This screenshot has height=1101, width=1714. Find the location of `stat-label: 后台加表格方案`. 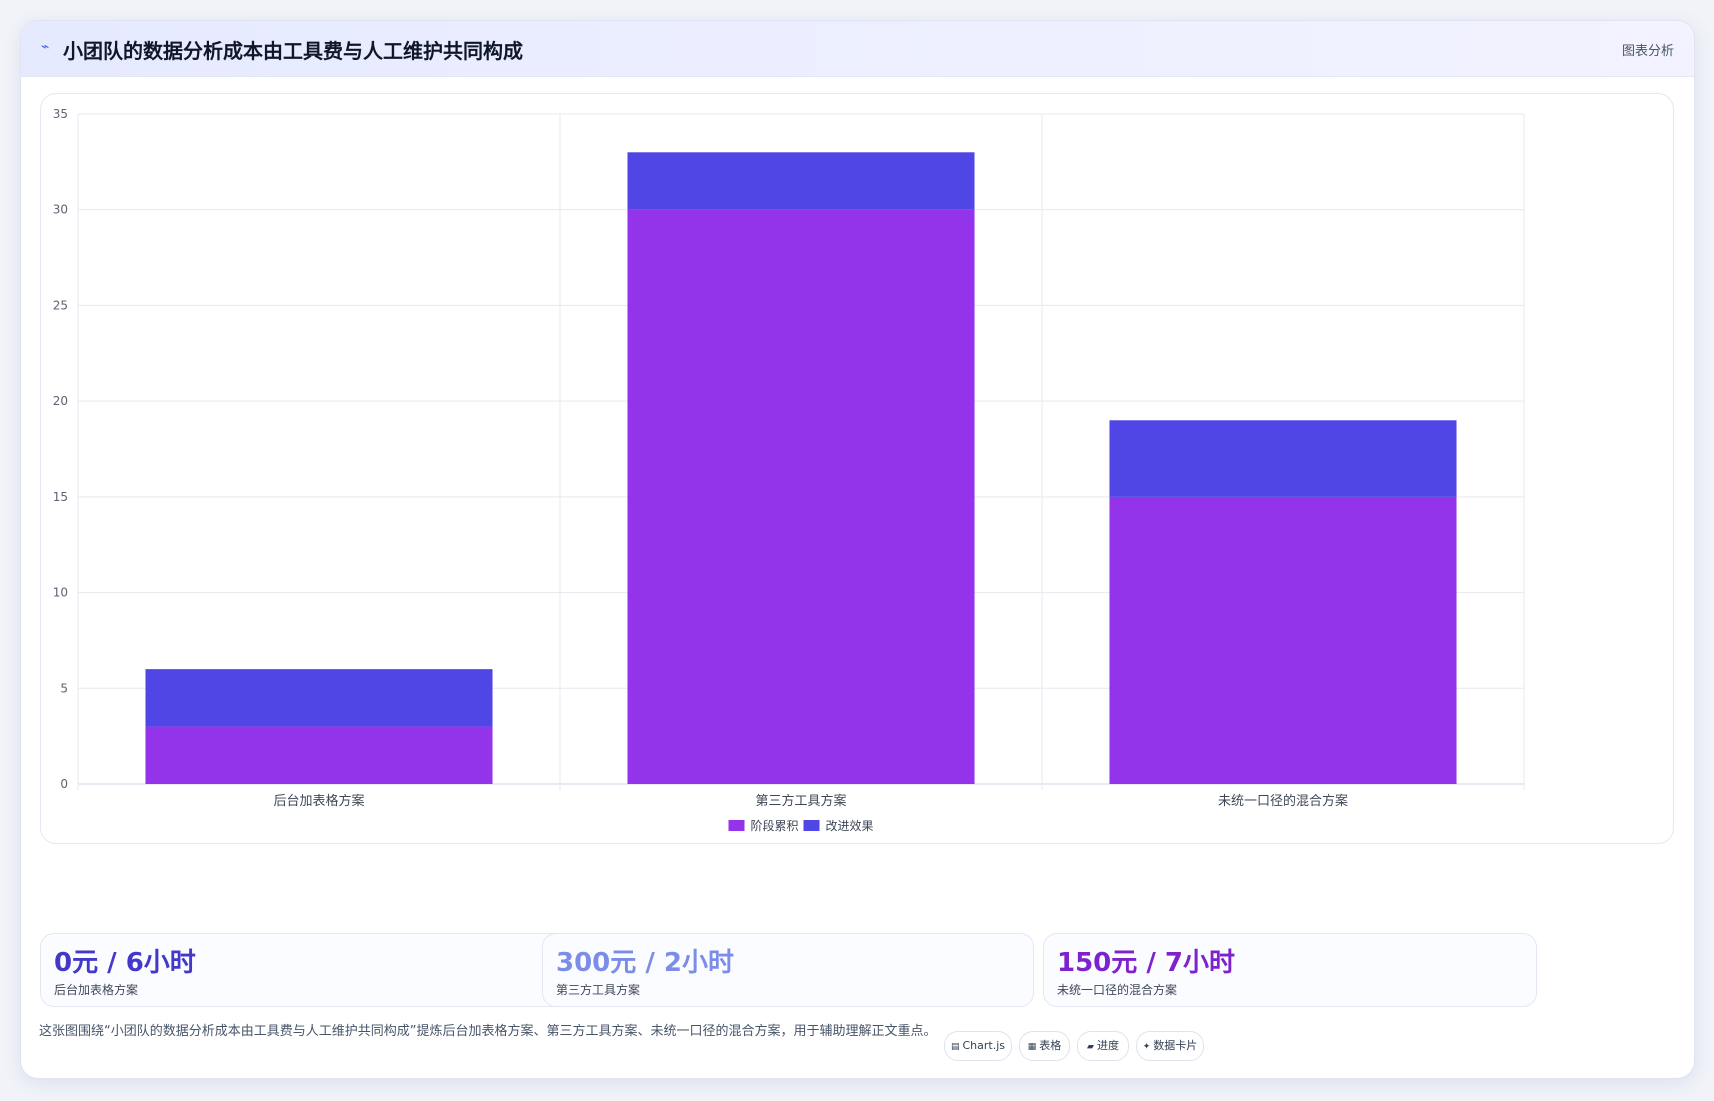

stat-label: 后台加表格方案 is located at coordinates (96, 990).